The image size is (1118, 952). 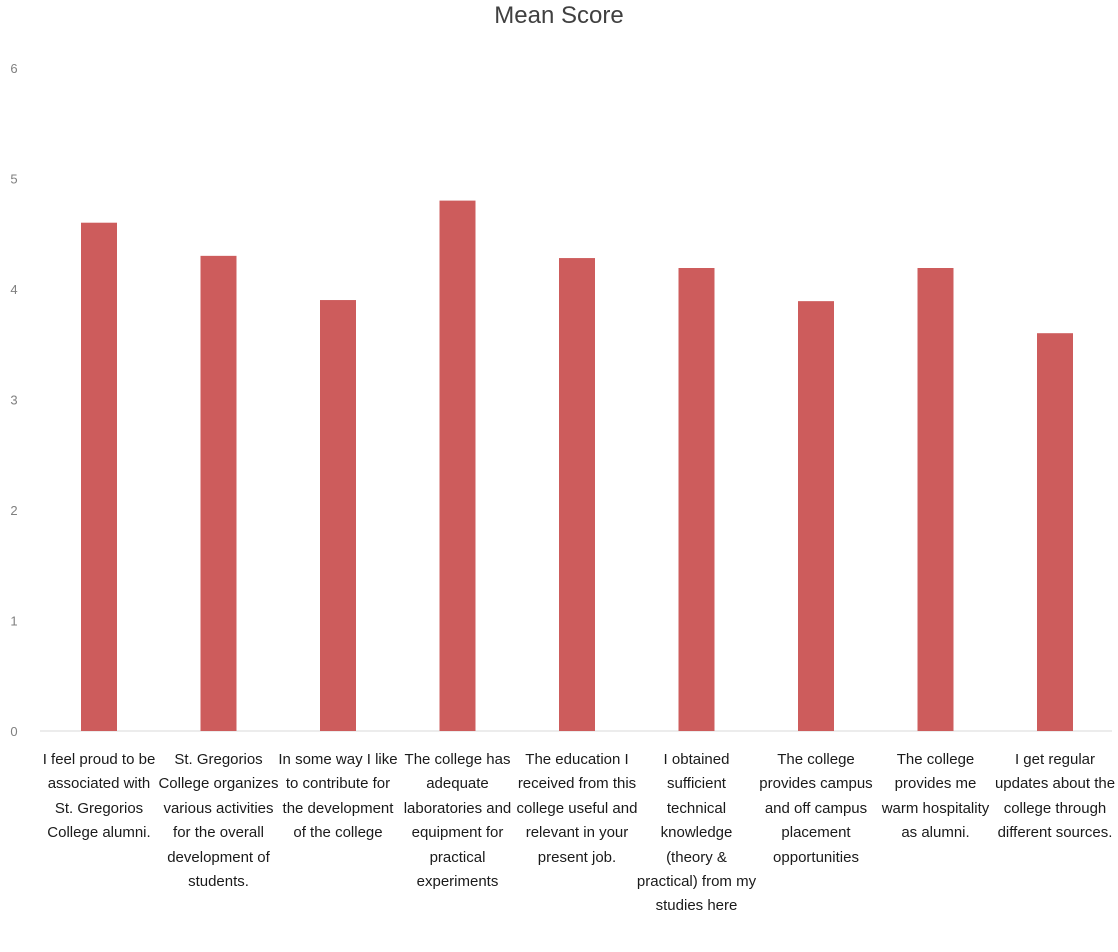 I want to click on y-tick-label: 2, so click(x=13, y=510).